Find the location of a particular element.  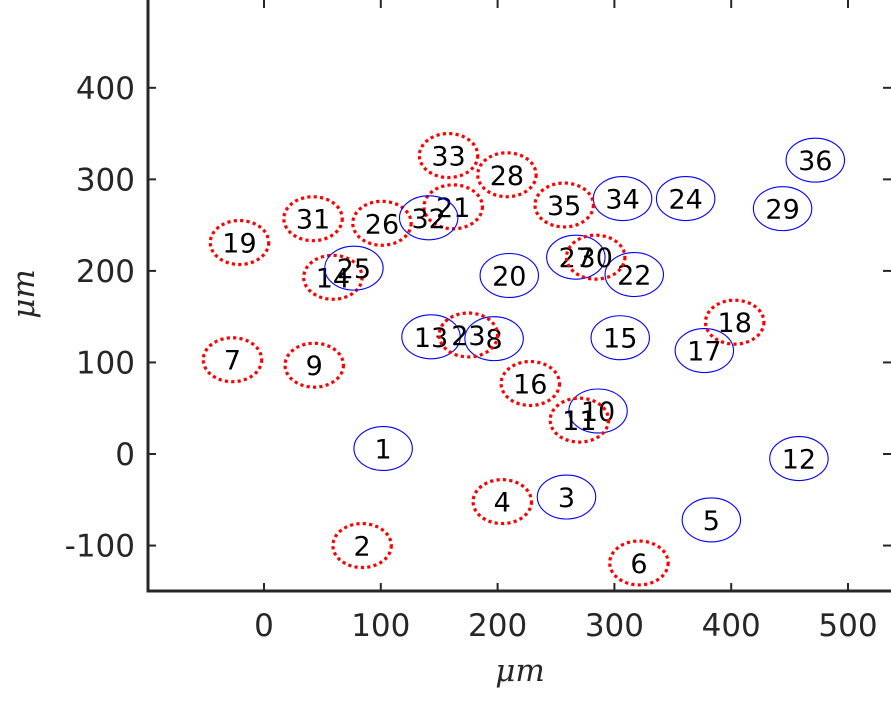

roi-17: 17 is located at coordinates (704, 351).